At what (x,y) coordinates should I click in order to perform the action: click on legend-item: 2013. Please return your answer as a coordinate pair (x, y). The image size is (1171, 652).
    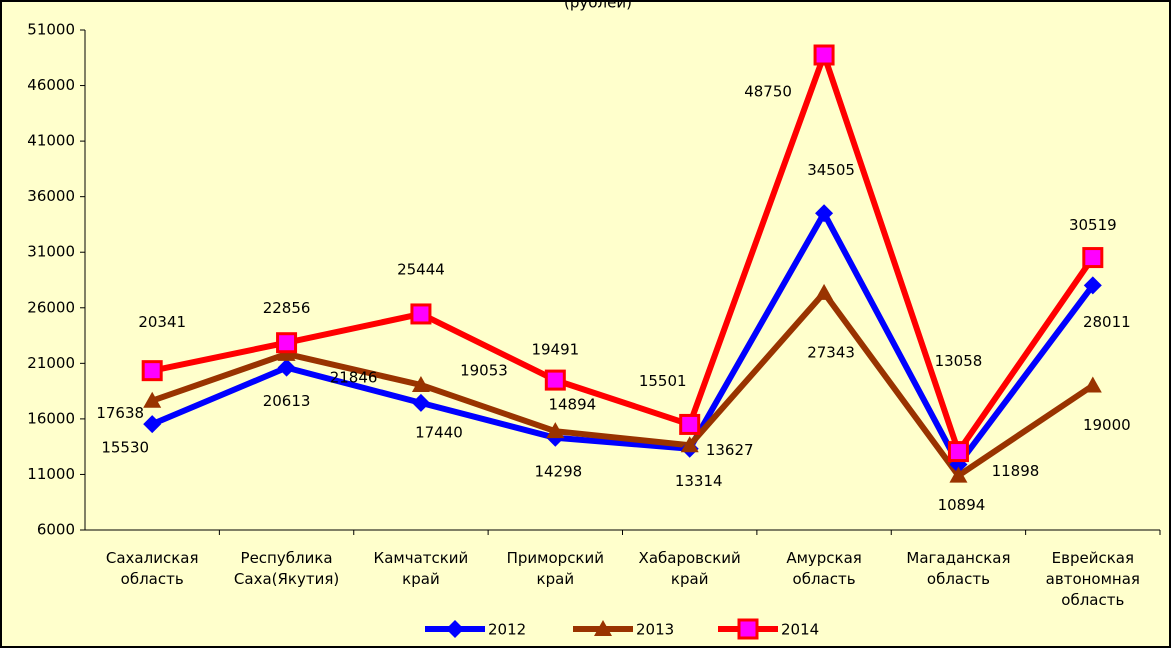
    Looking at the image, I should click on (623, 629).